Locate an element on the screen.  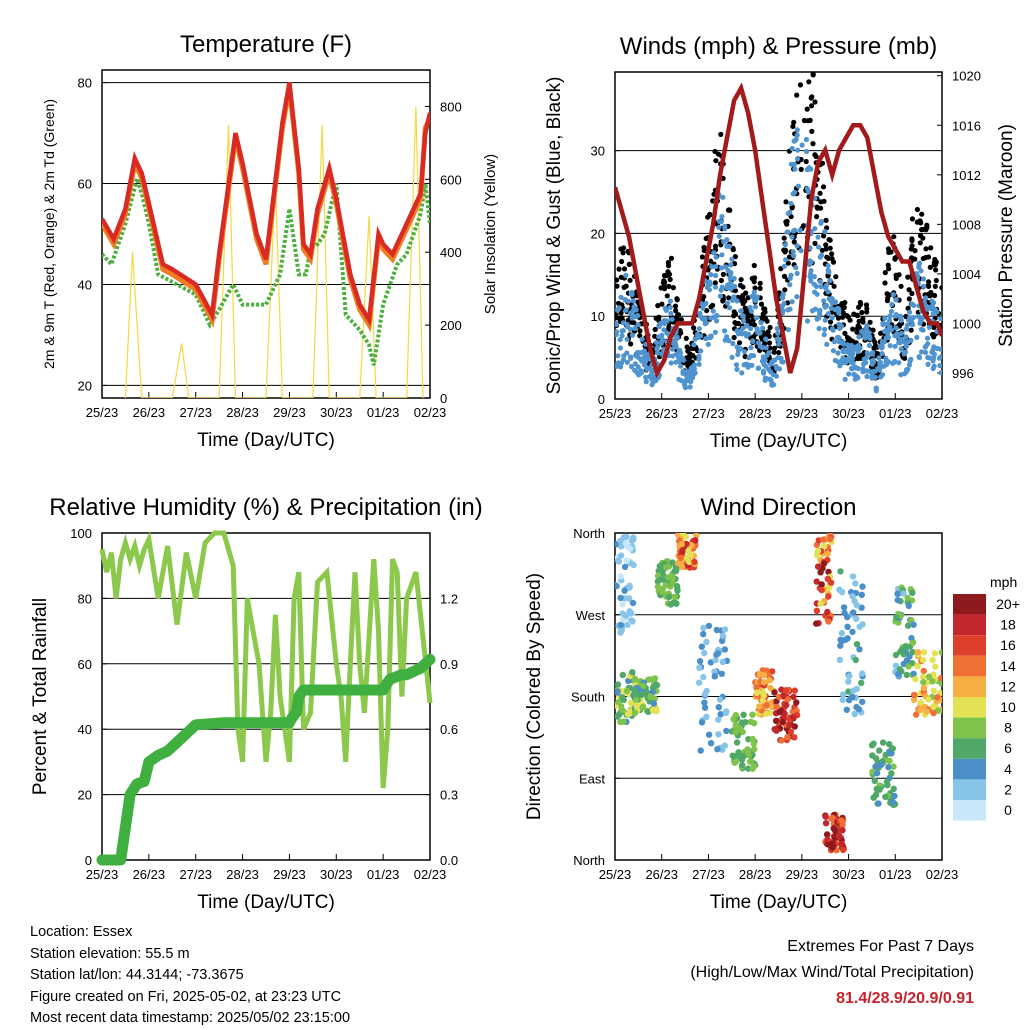
plot-frame is located at coordinates (778, 235).